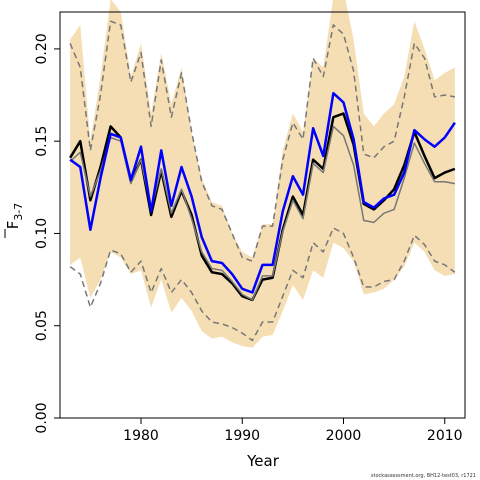 This screenshot has width=480, height=480. I want to click on y-axis-label-main: F, so click(13, 225).